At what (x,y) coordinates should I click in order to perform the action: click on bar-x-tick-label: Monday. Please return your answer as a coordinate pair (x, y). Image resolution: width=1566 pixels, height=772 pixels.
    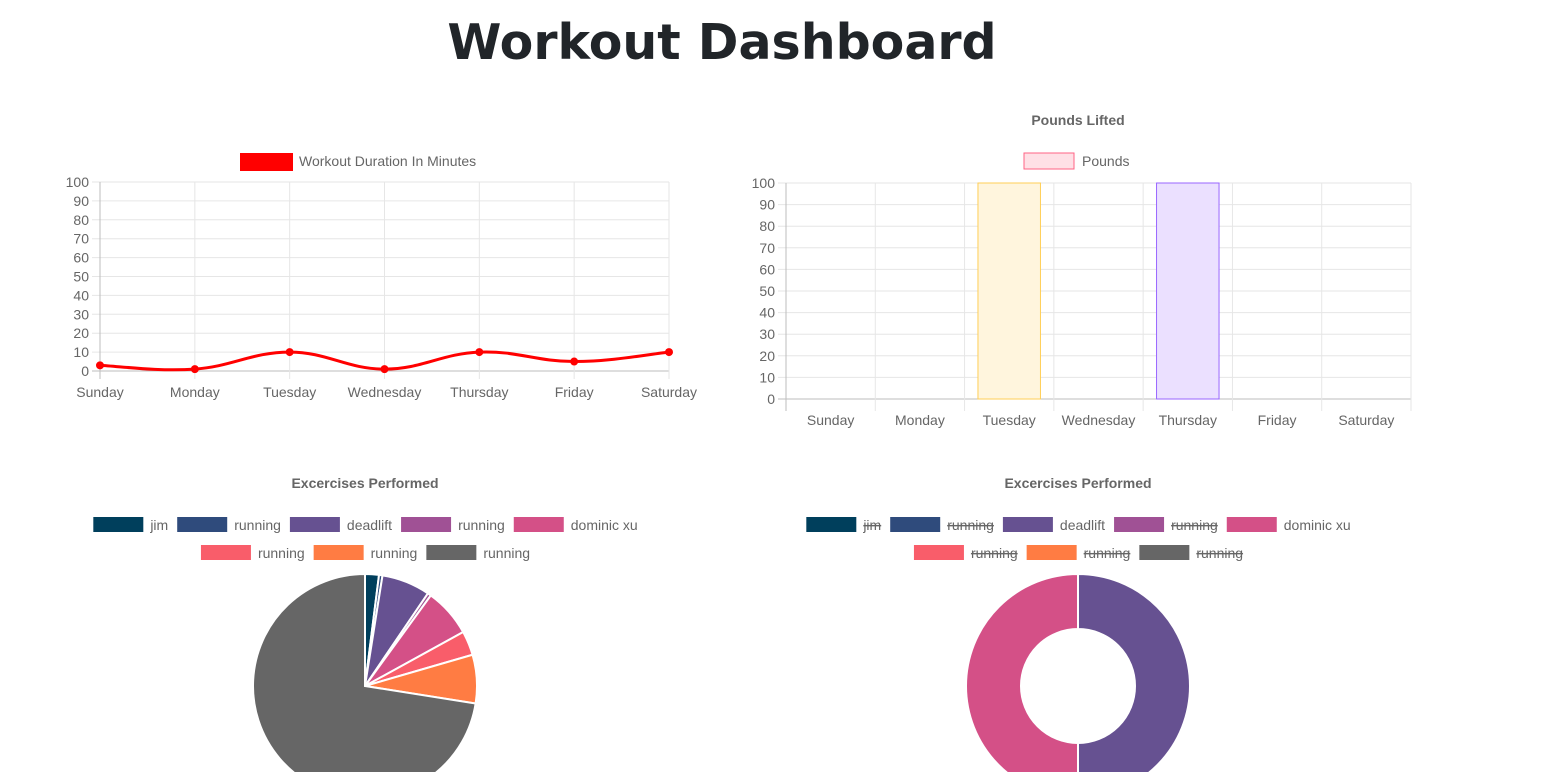
    Looking at the image, I should click on (920, 420).